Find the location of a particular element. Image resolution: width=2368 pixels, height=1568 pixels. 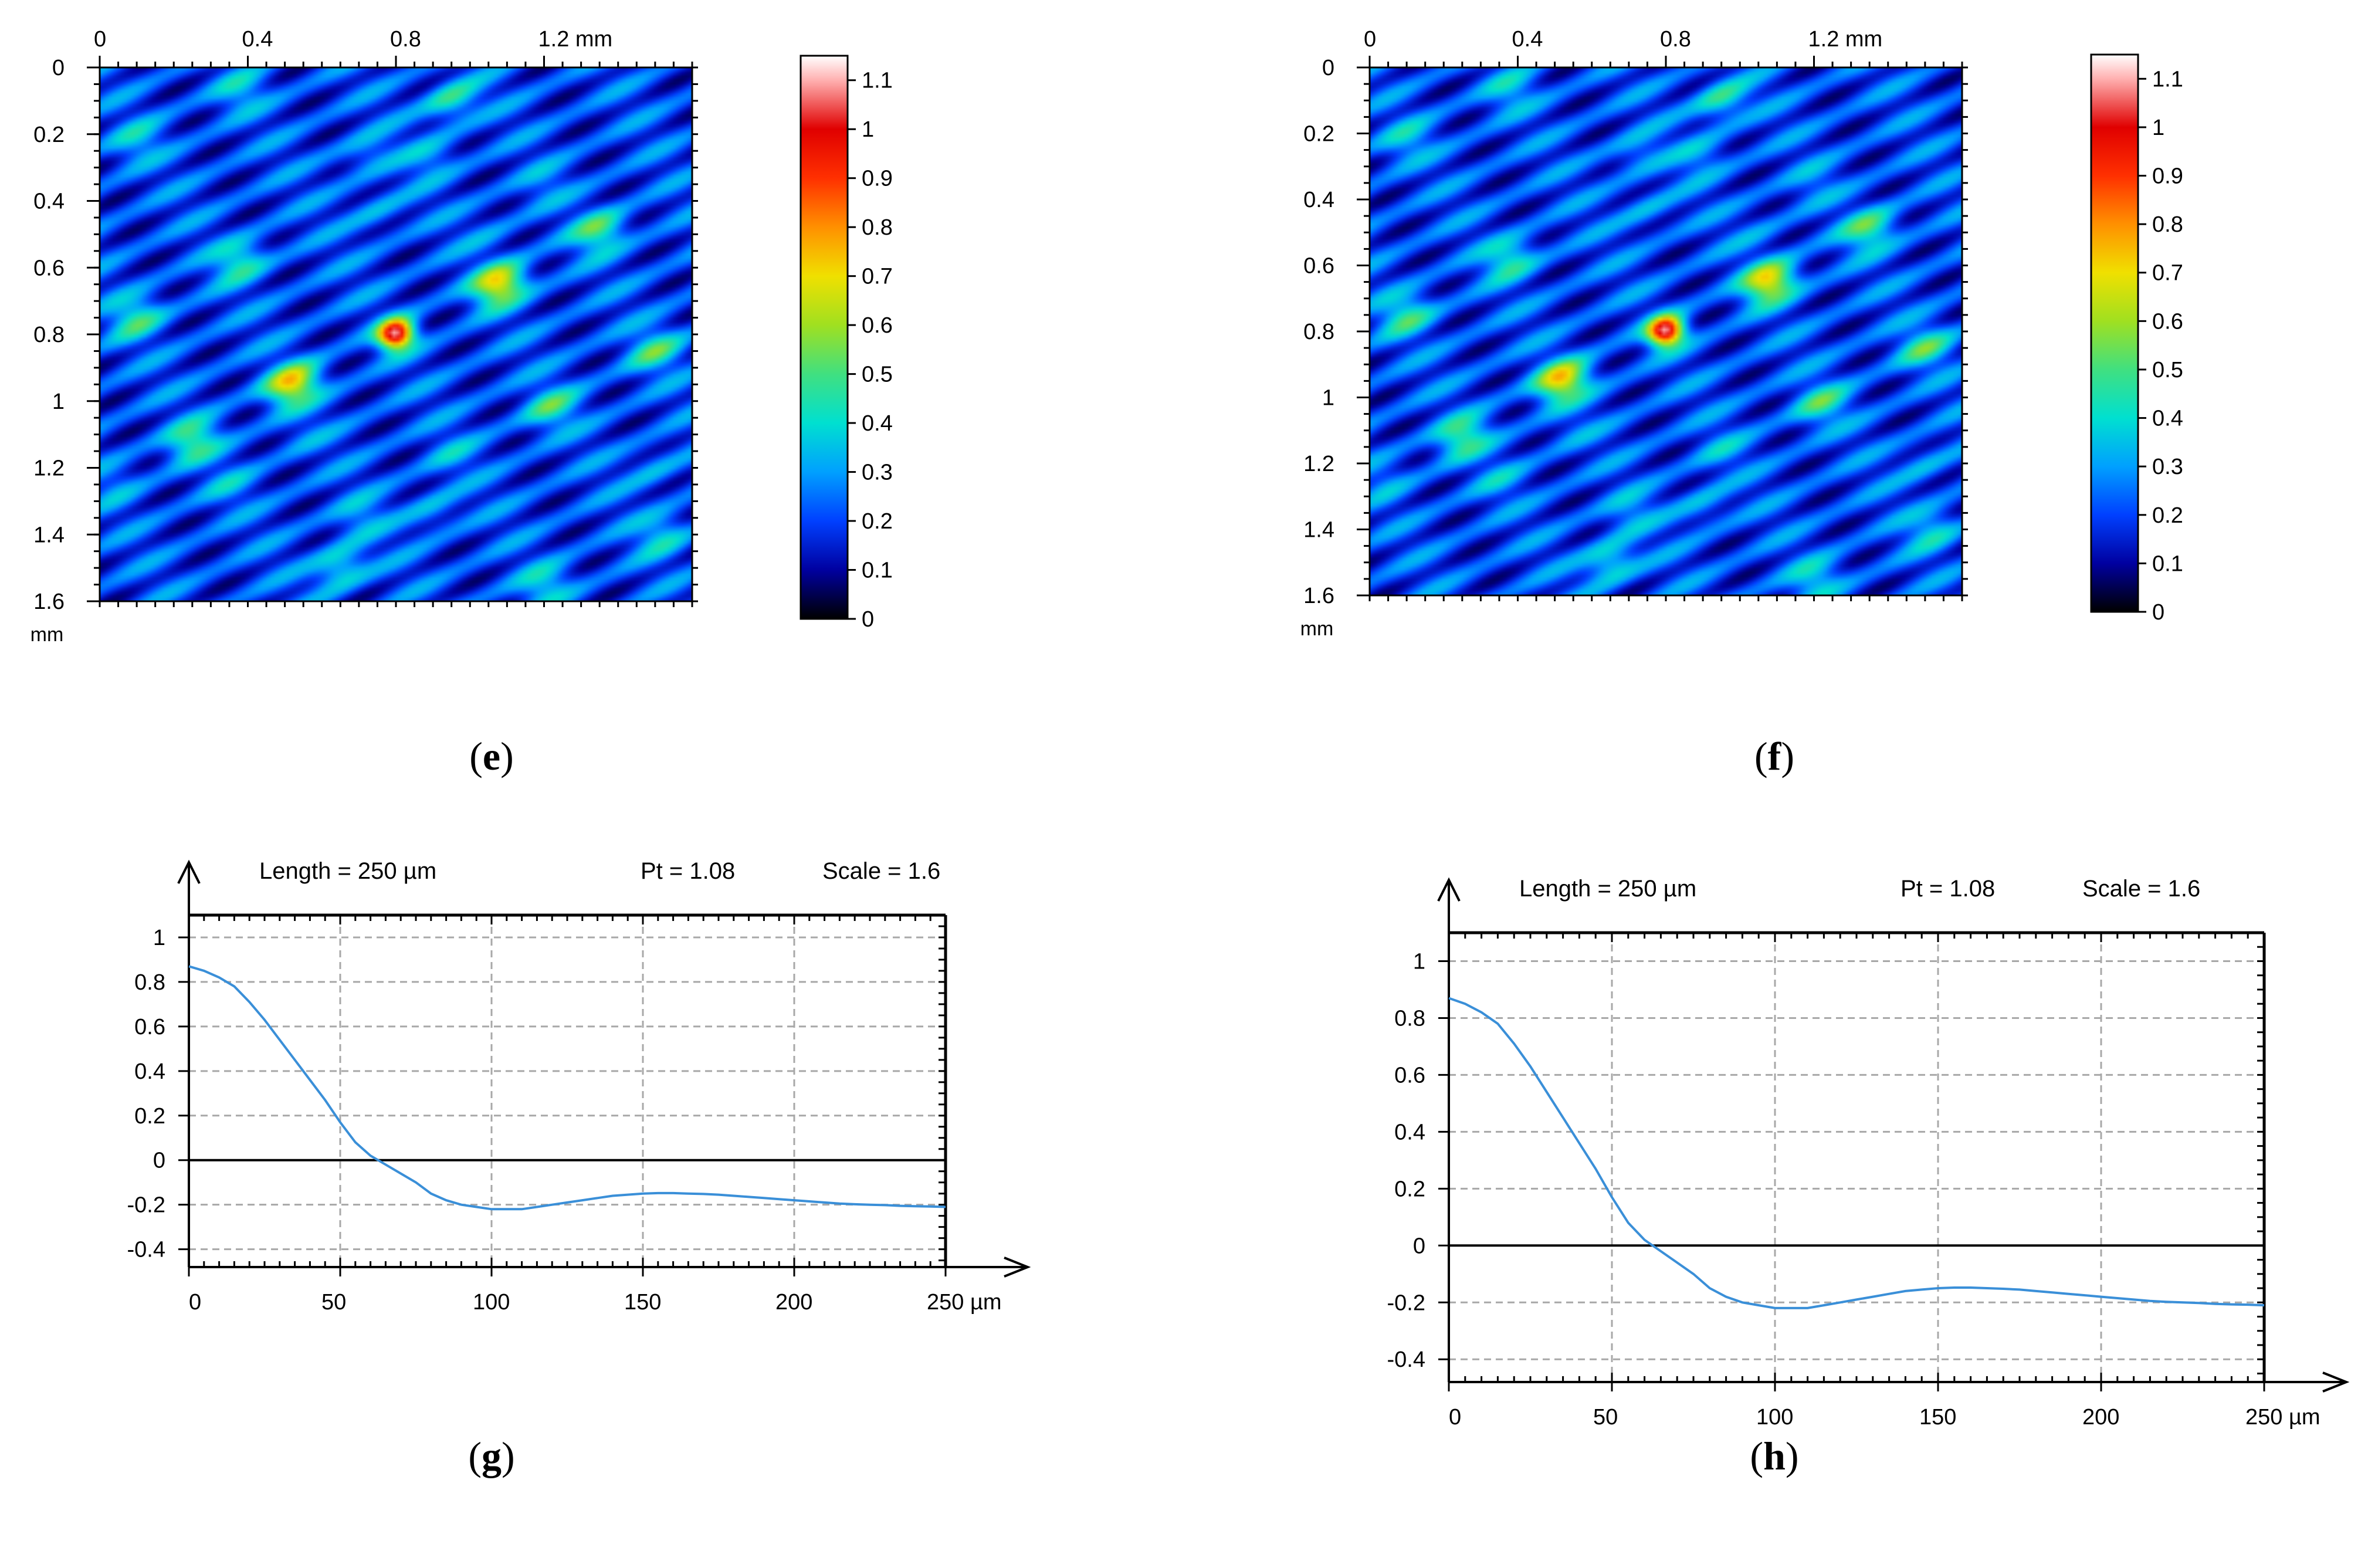

x-tick-label: 1.2 mm is located at coordinates (575, 39).